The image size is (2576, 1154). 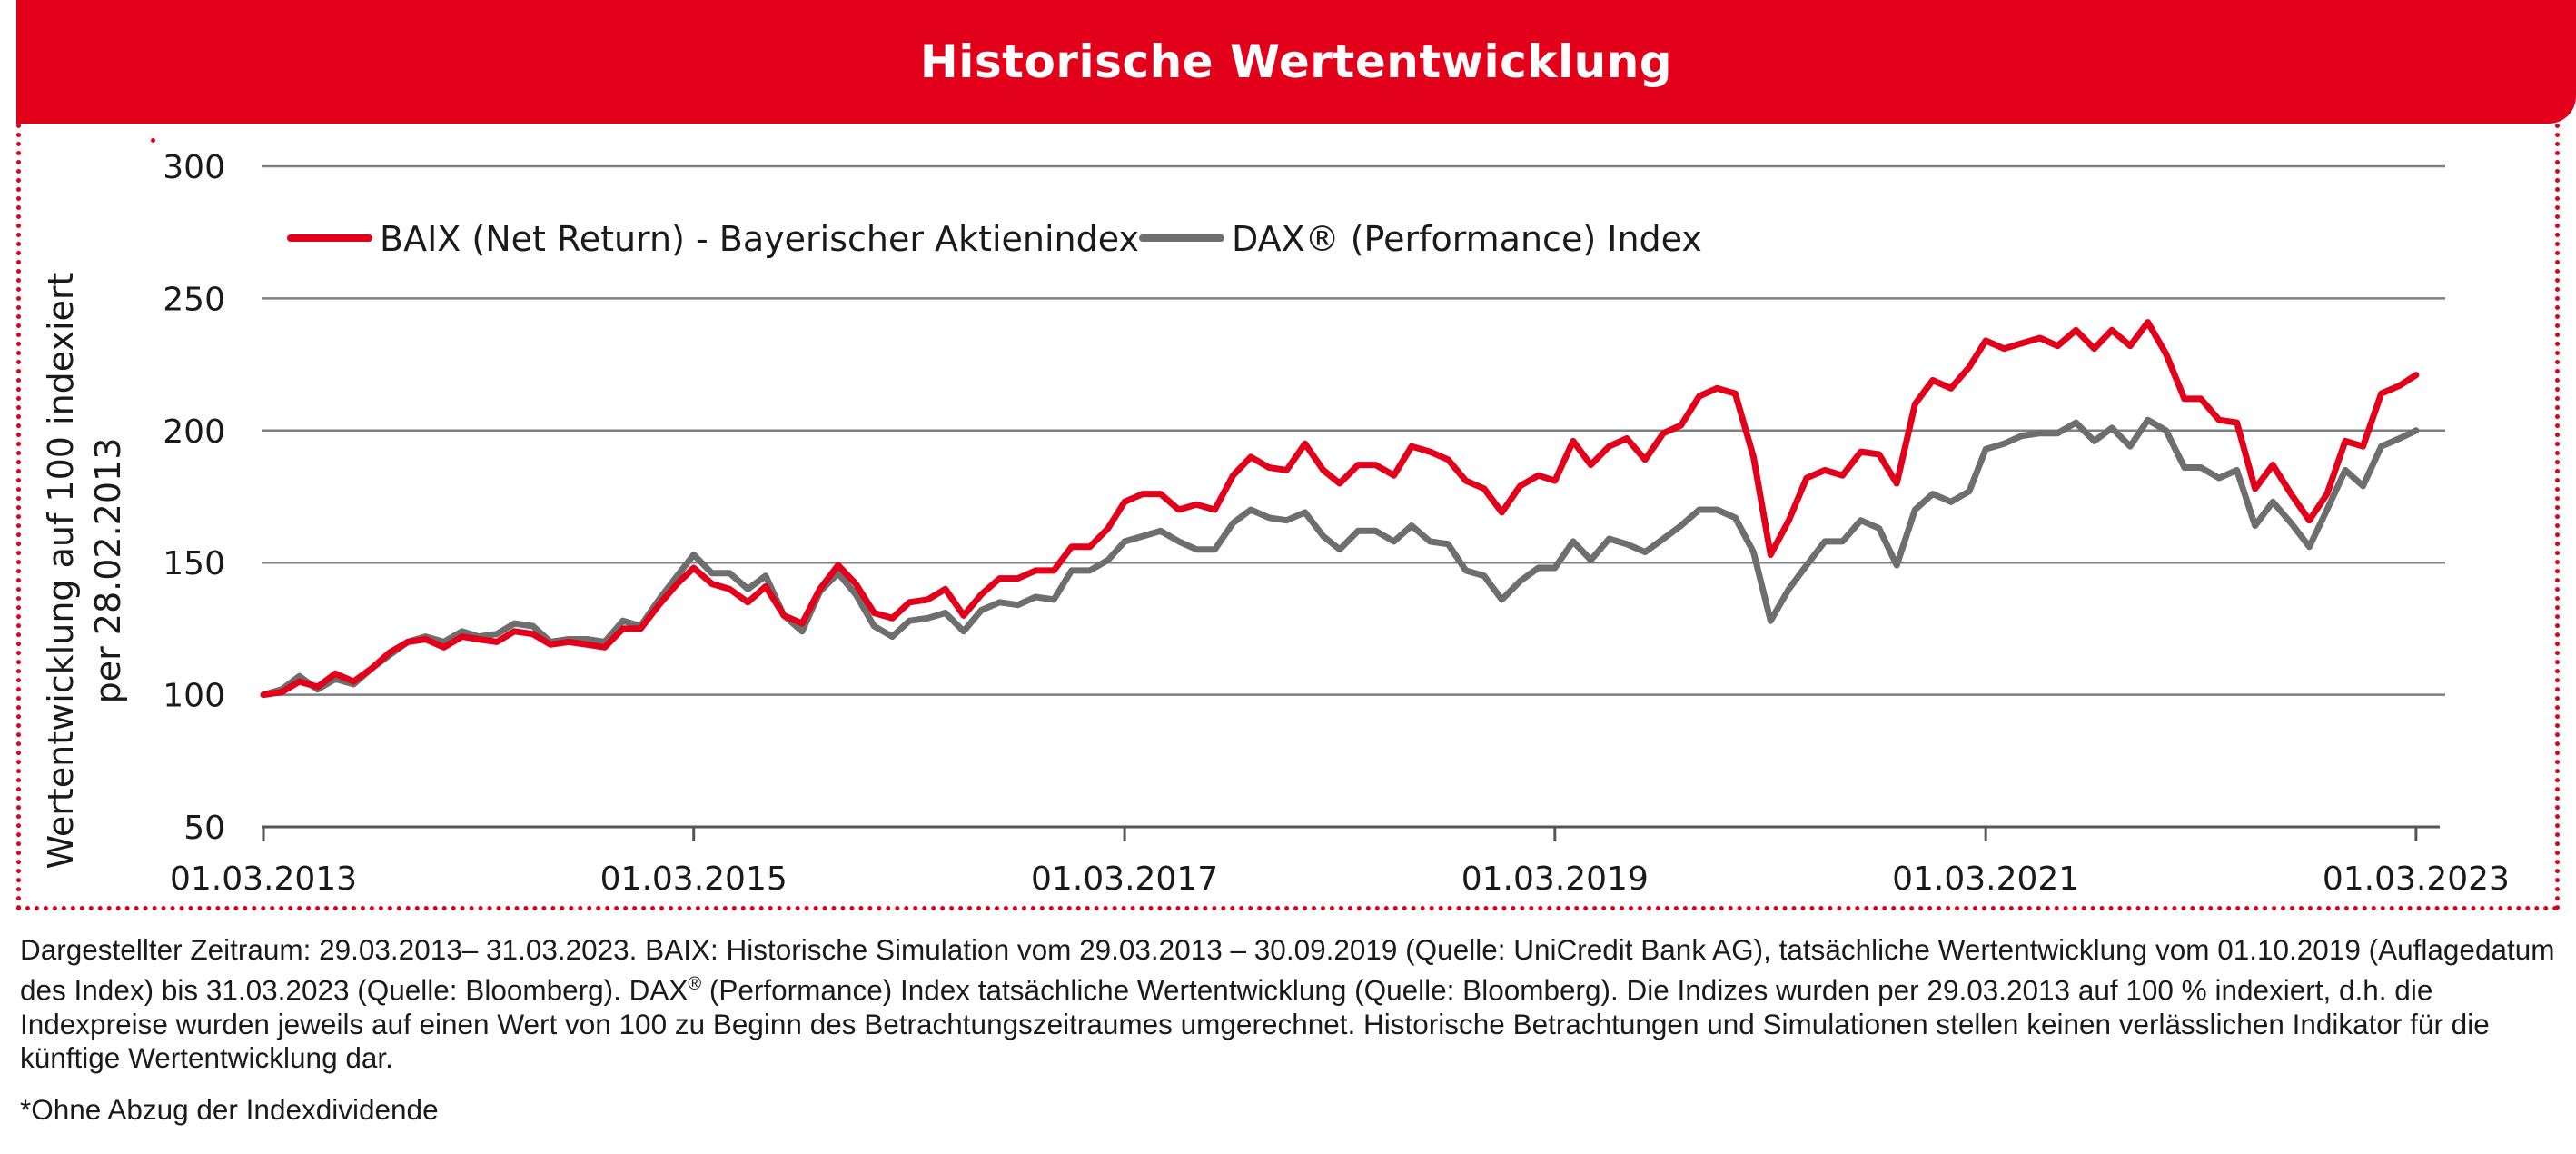 I want to click on y-axis-title-line-1: Wertentwicklung auf 100 indexiert, so click(x=61, y=572).